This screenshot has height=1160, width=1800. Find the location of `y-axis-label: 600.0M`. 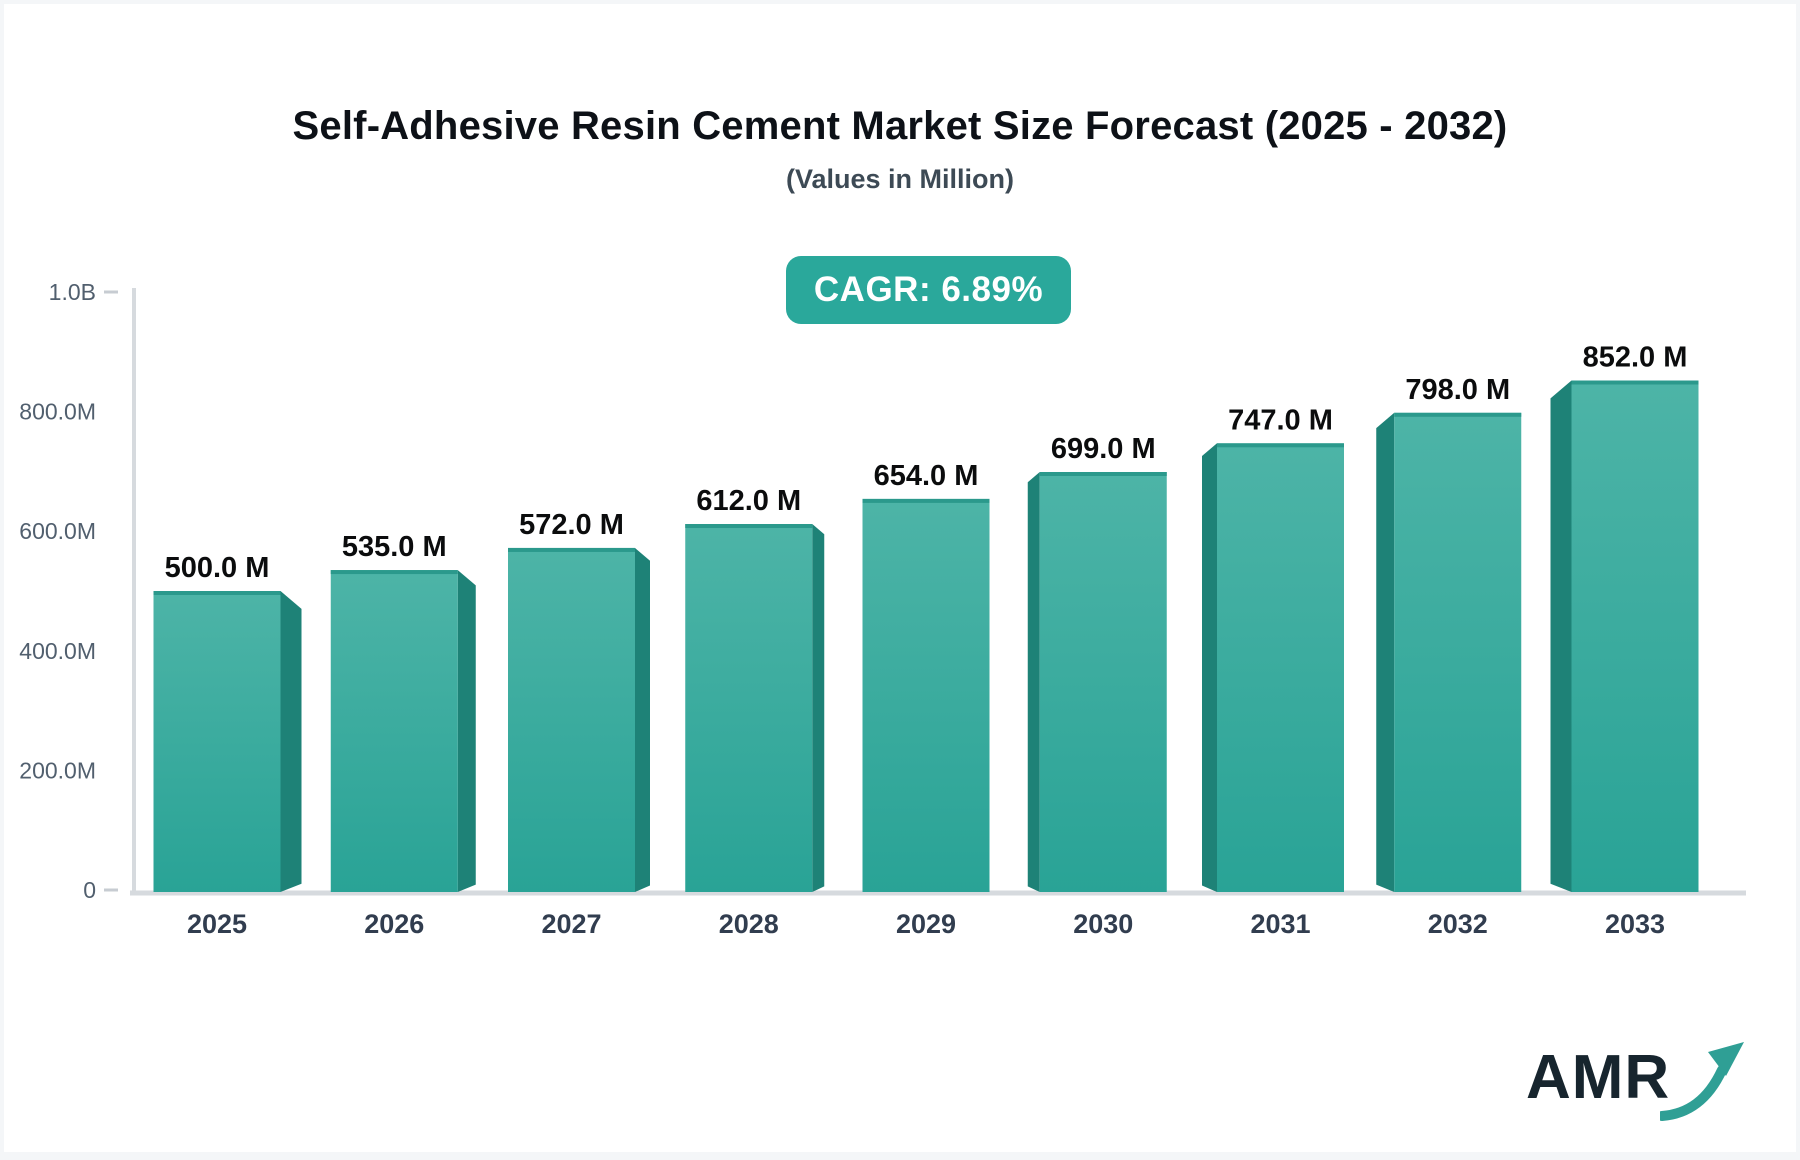

y-axis-label: 600.0M is located at coordinates (57, 531).